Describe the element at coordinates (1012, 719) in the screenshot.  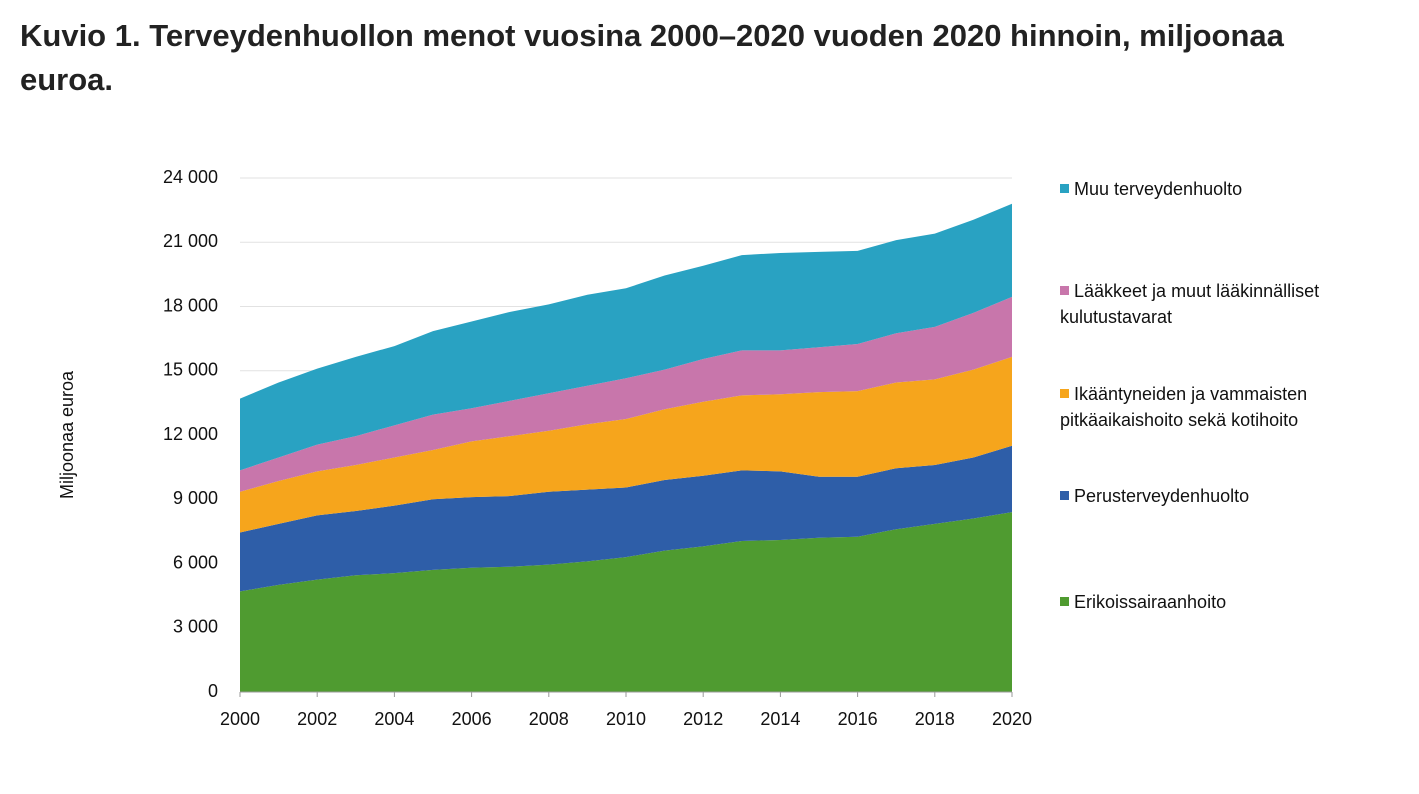
I see `x-tick-label: 2020` at that location.